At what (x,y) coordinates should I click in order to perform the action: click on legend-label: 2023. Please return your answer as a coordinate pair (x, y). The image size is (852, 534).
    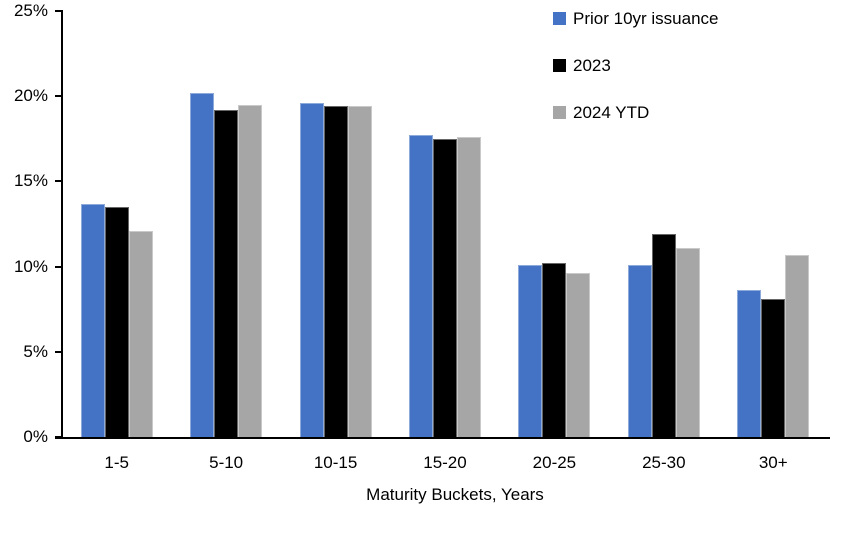
    Looking at the image, I should click on (592, 65).